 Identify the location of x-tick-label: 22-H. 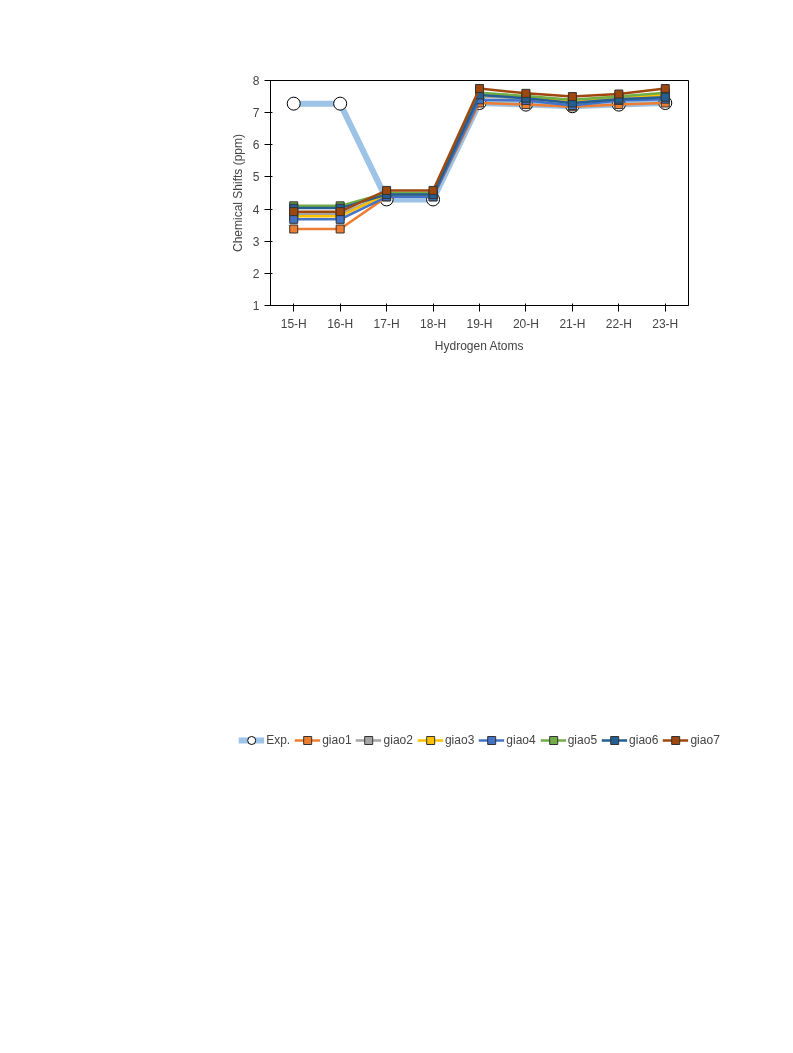
(618, 323).